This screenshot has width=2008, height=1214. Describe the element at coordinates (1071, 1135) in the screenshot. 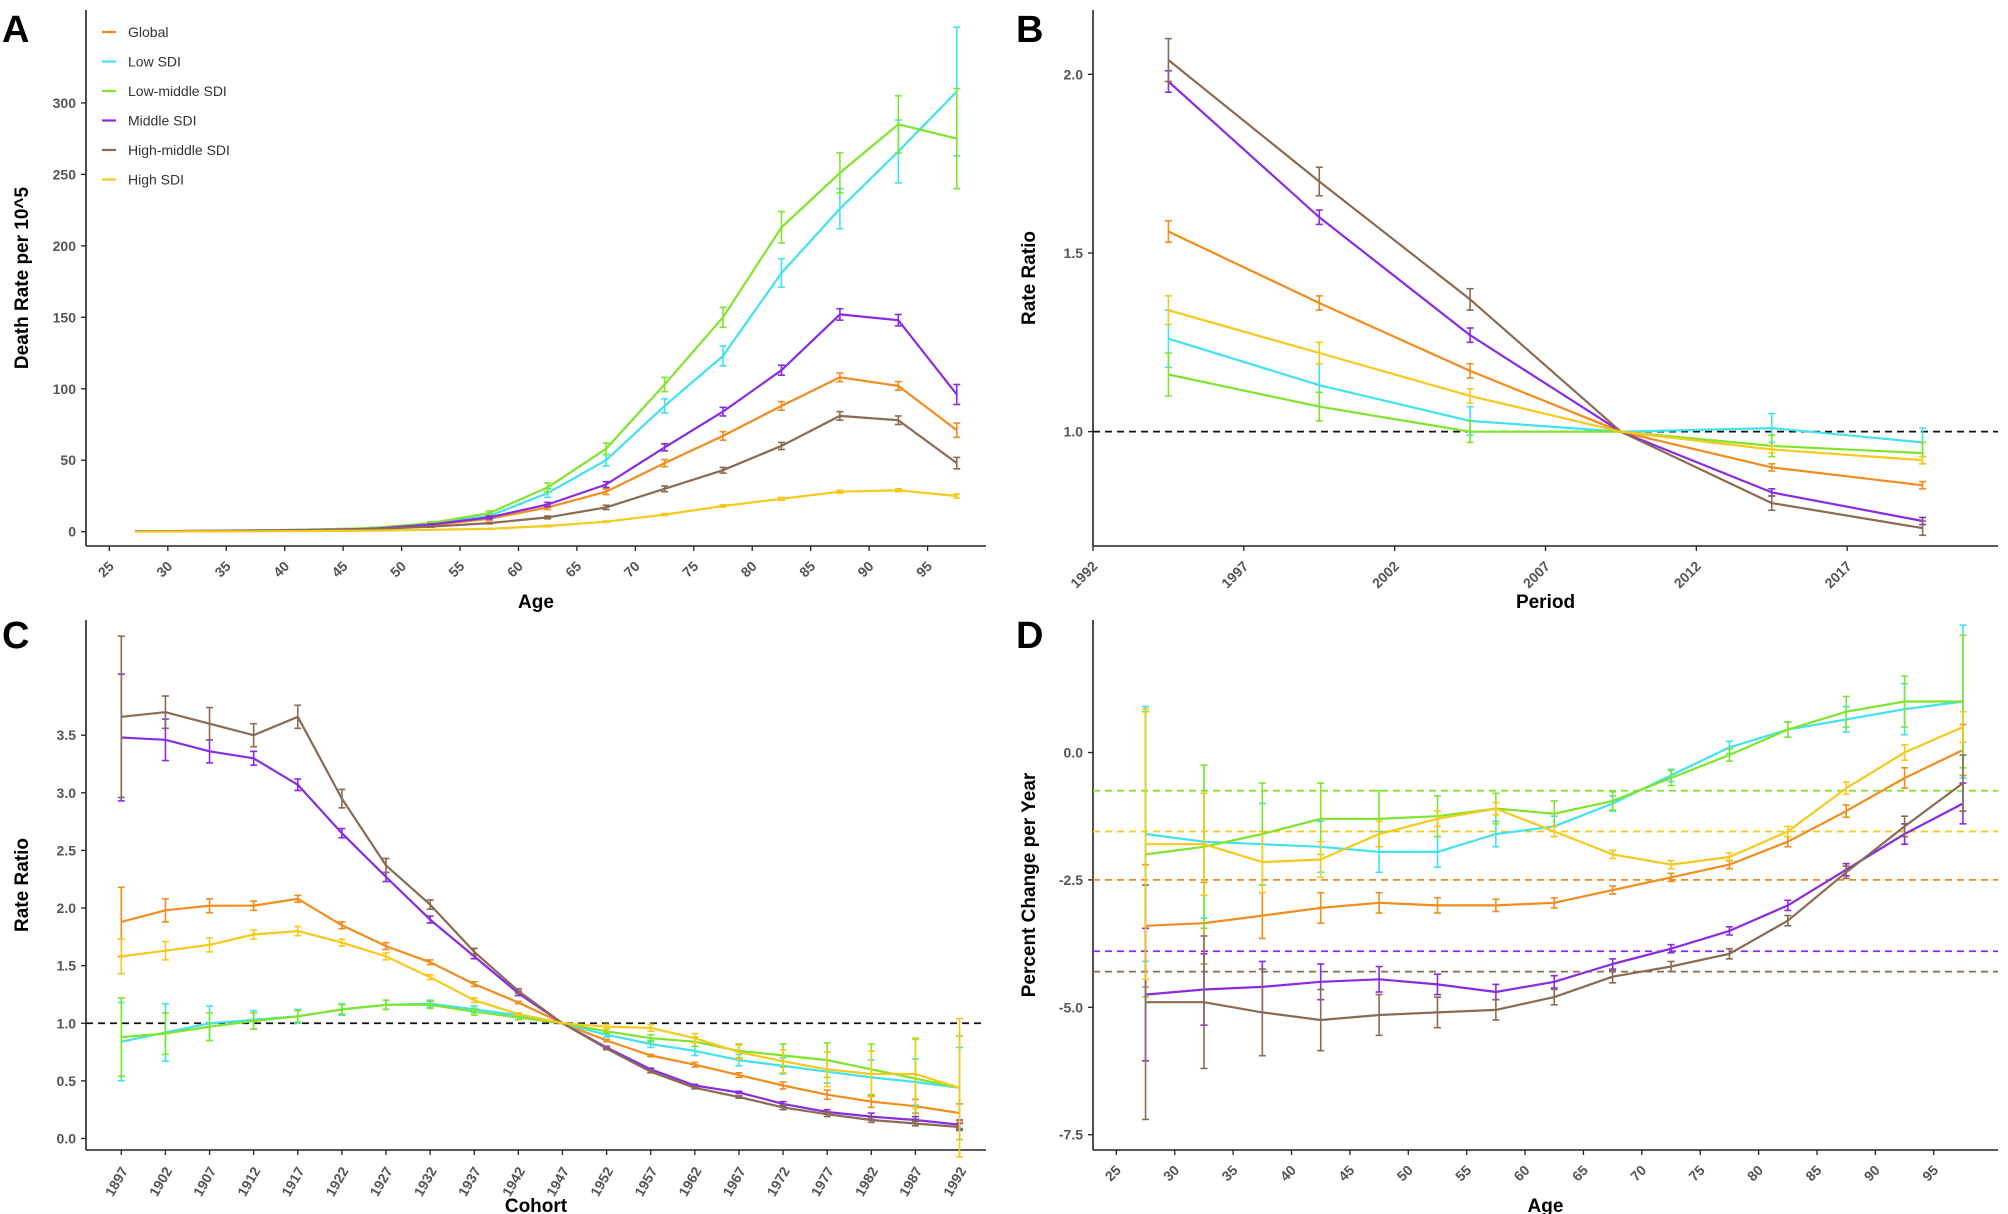

I see `y-tick-label: -7.5` at that location.